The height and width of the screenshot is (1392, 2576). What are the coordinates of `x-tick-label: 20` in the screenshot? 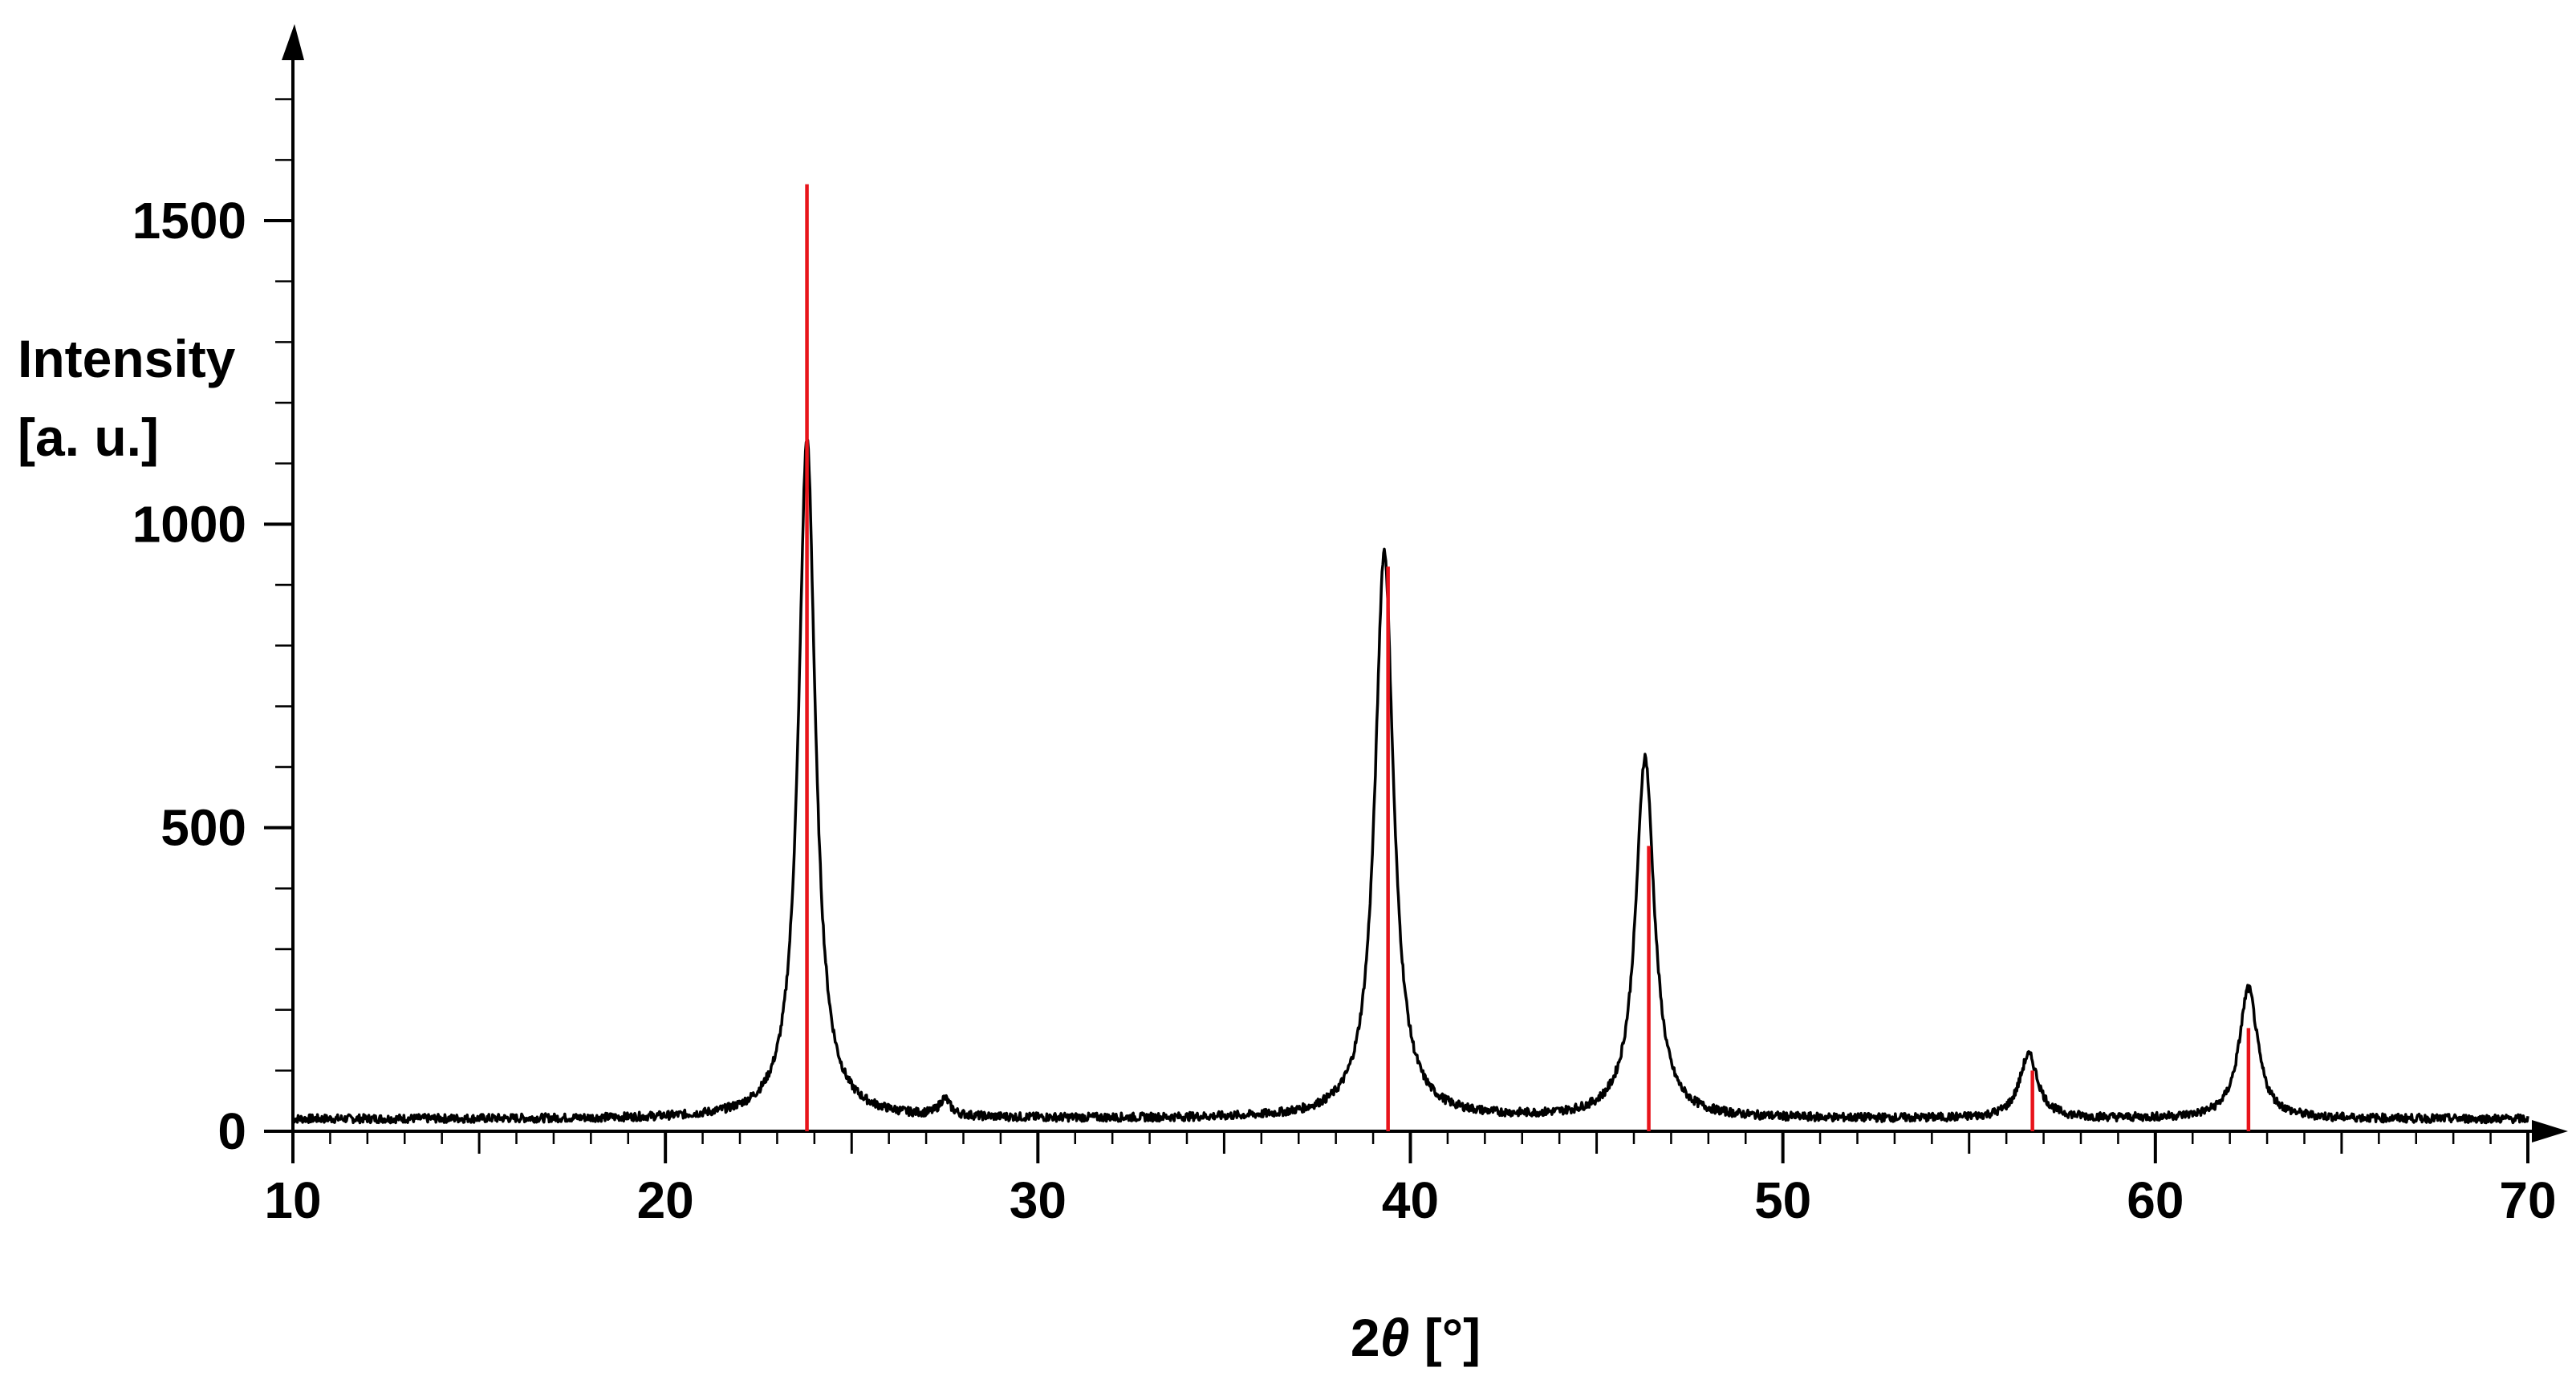 It's located at (665, 1200).